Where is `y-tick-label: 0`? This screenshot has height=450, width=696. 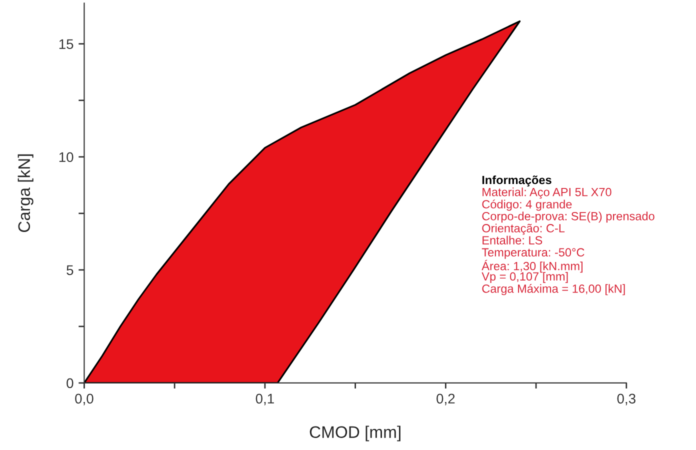
y-tick-label: 0 is located at coordinates (70, 383).